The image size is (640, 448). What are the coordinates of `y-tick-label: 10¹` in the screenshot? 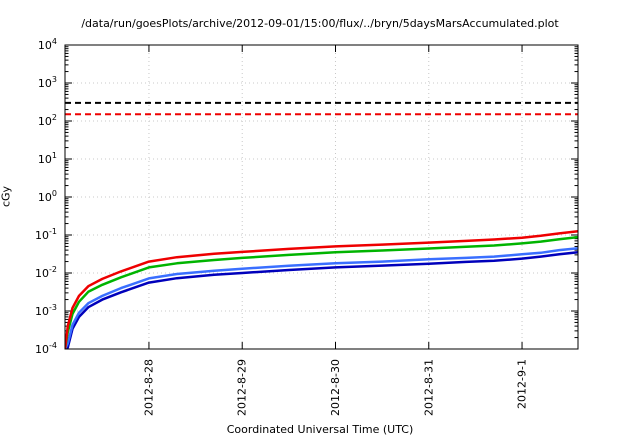 It's located at (47, 158).